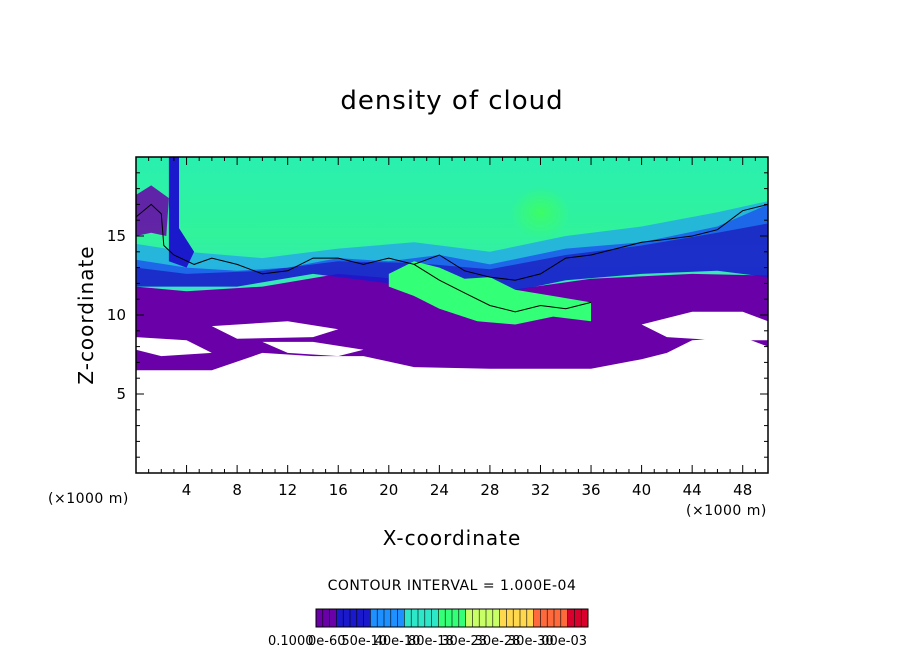  I want to click on x-tick-label: 44, so click(692, 490).